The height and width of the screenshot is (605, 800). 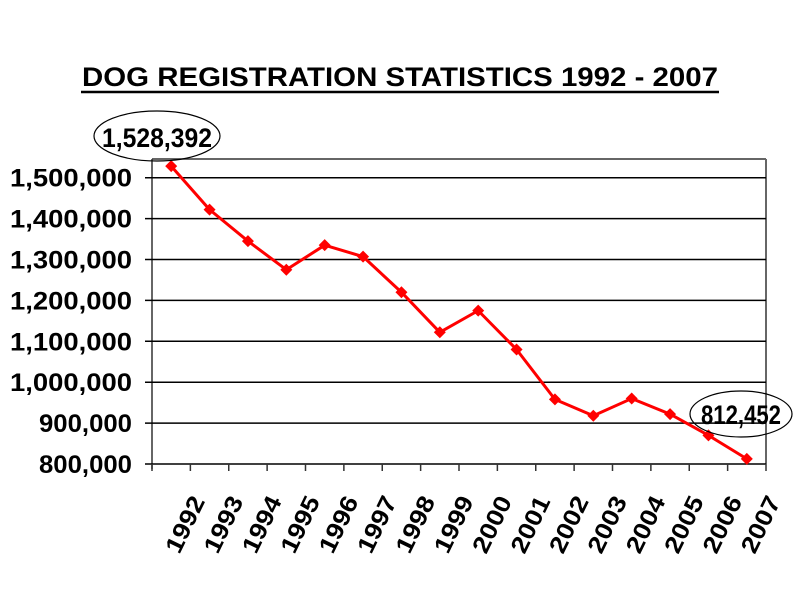 What do you see at coordinates (85, 465) in the screenshot?
I see `y-tick-label: 800,000` at bounding box center [85, 465].